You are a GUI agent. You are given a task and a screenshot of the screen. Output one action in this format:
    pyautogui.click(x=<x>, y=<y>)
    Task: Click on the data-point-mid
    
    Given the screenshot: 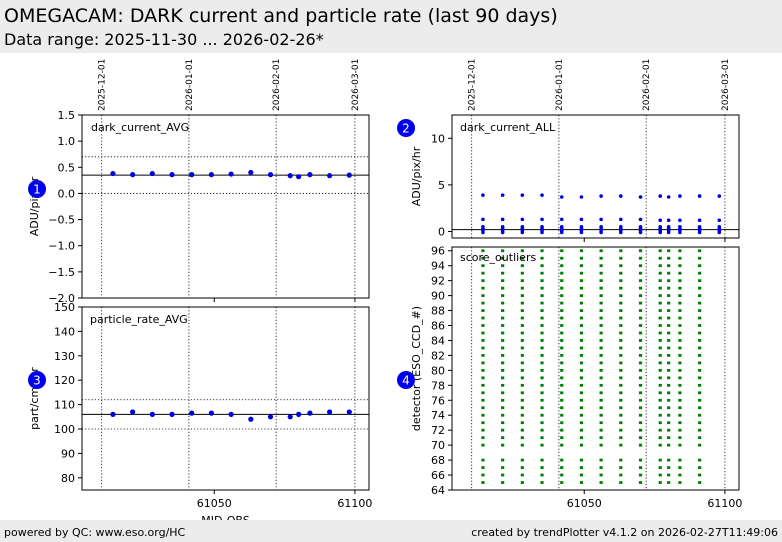 What is the action you would take?
    pyautogui.click(x=601, y=219)
    